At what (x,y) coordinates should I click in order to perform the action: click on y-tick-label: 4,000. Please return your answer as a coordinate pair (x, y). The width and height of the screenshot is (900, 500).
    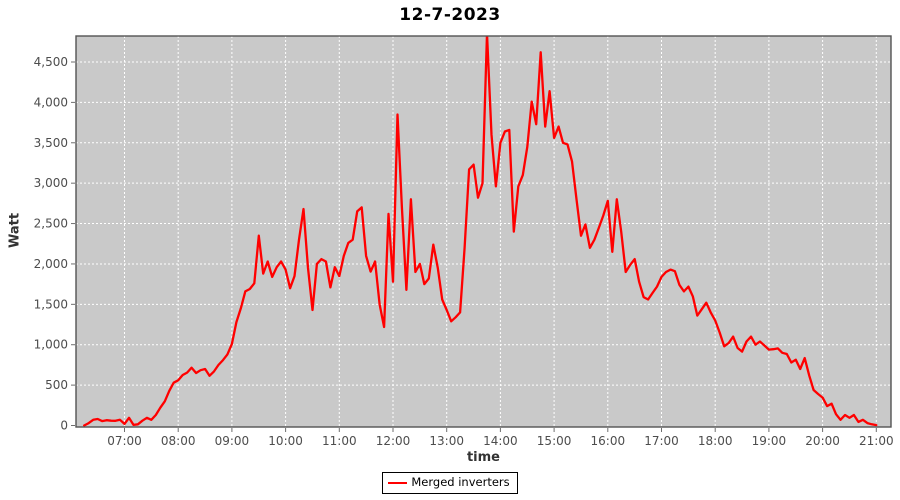
    Looking at the image, I should click on (51, 102).